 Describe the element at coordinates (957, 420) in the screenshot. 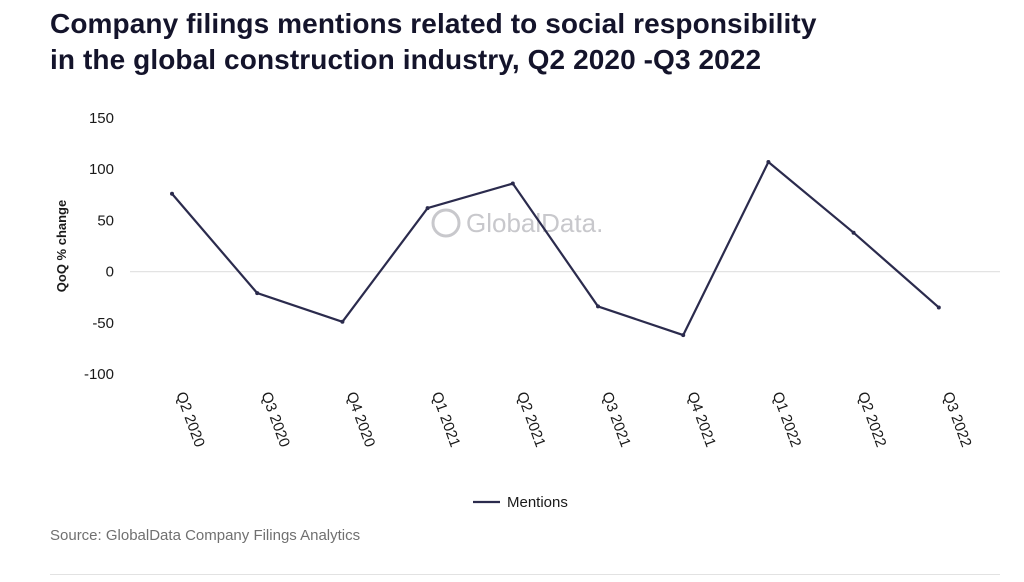

I see `x-tick-label: Q3 2022` at that location.